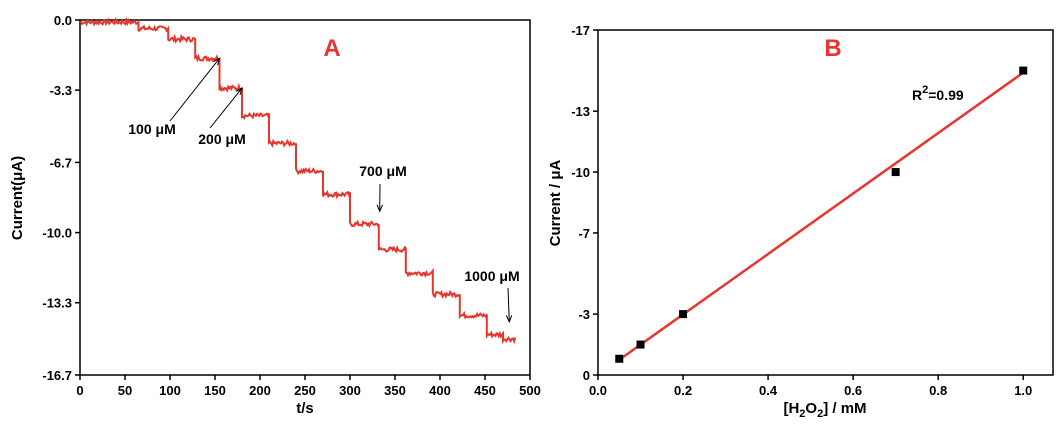 Image resolution: width=1059 pixels, height=424 pixels. I want to click on y-axis-title-b: Current / μA, so click(555, 202).